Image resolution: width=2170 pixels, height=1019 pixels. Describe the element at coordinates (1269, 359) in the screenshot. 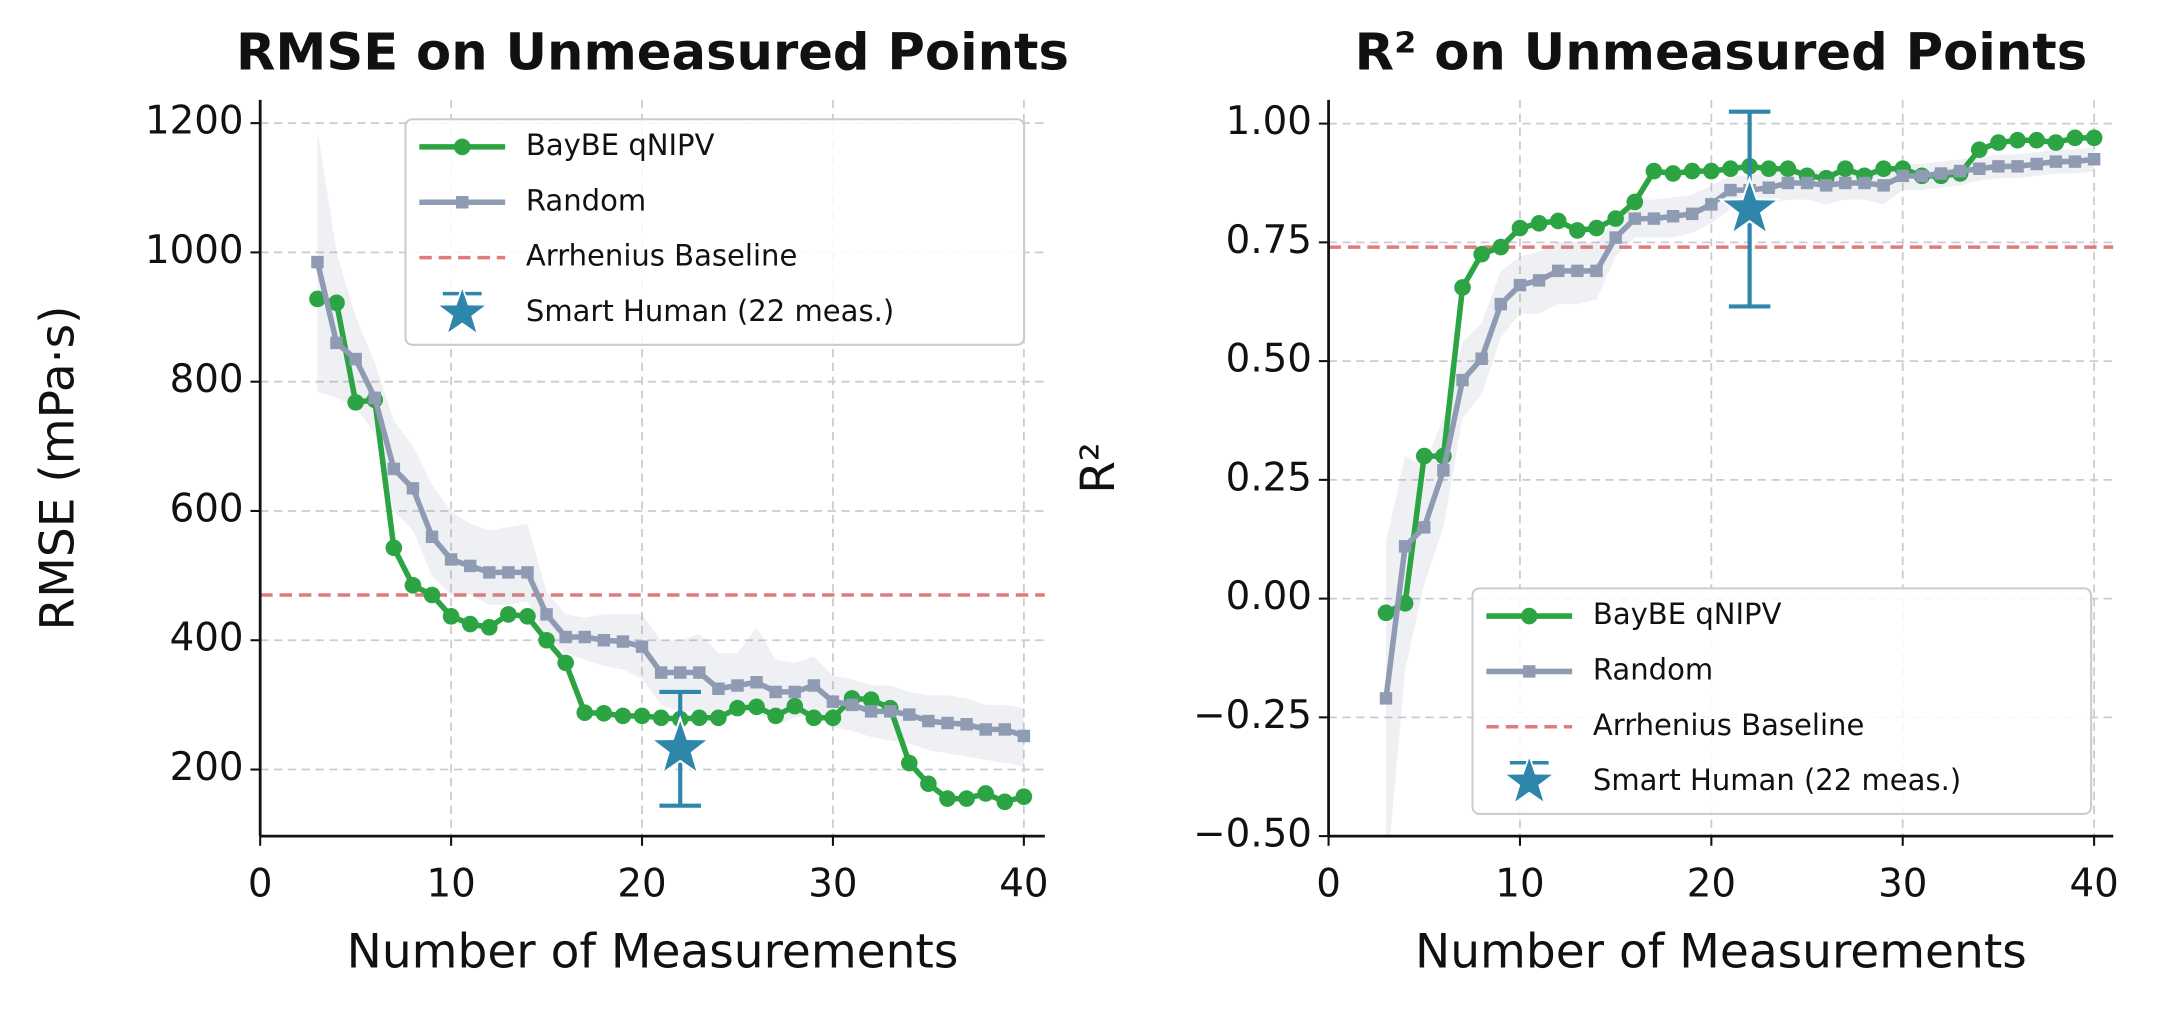

I see `y-tick-label: 0.50` at that location.